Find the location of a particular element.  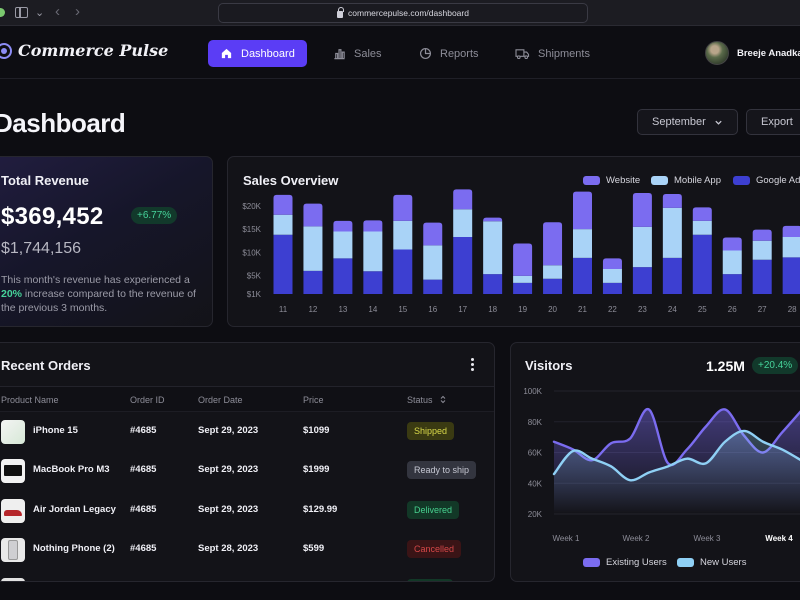

column-header: Product Name is located at coordinates (30, 400).